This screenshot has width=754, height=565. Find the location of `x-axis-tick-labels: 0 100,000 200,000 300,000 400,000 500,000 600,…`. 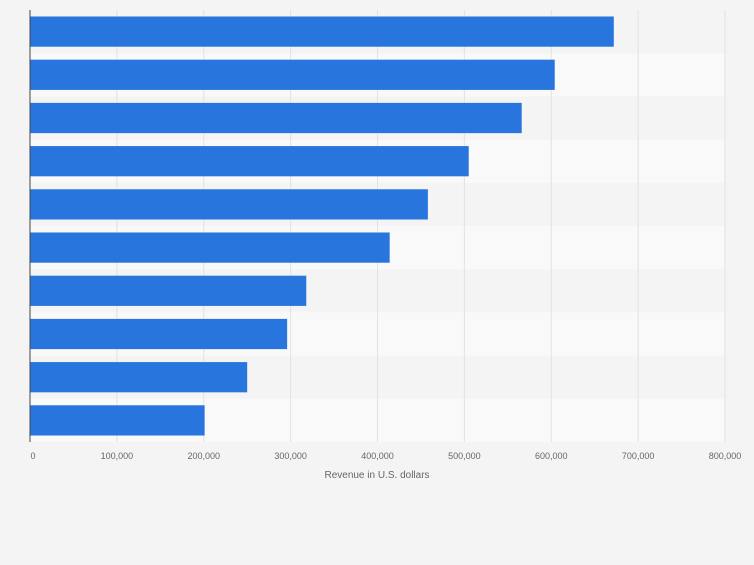

x-axis-tick-labels: 0 100,000 200,000 300,000 400,000 500,000 600,… is located at coordinates (385, 456).